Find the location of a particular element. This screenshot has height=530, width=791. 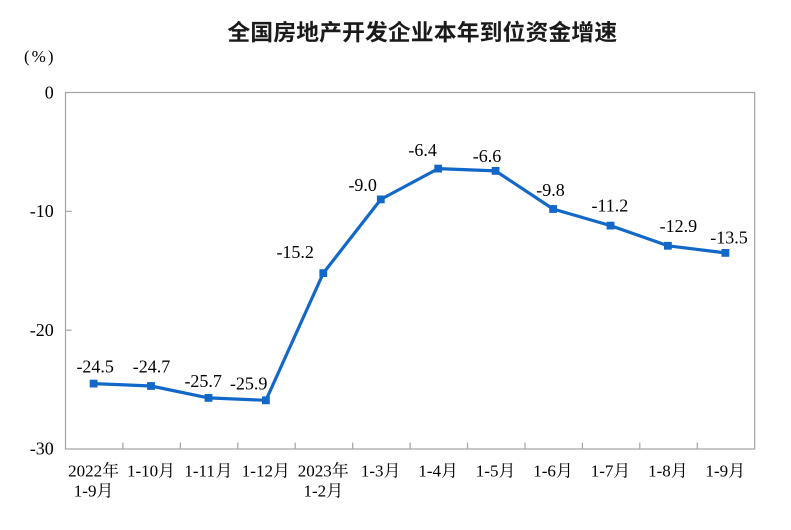

svg-text: 1-5 is located at coordinates (487, 471).